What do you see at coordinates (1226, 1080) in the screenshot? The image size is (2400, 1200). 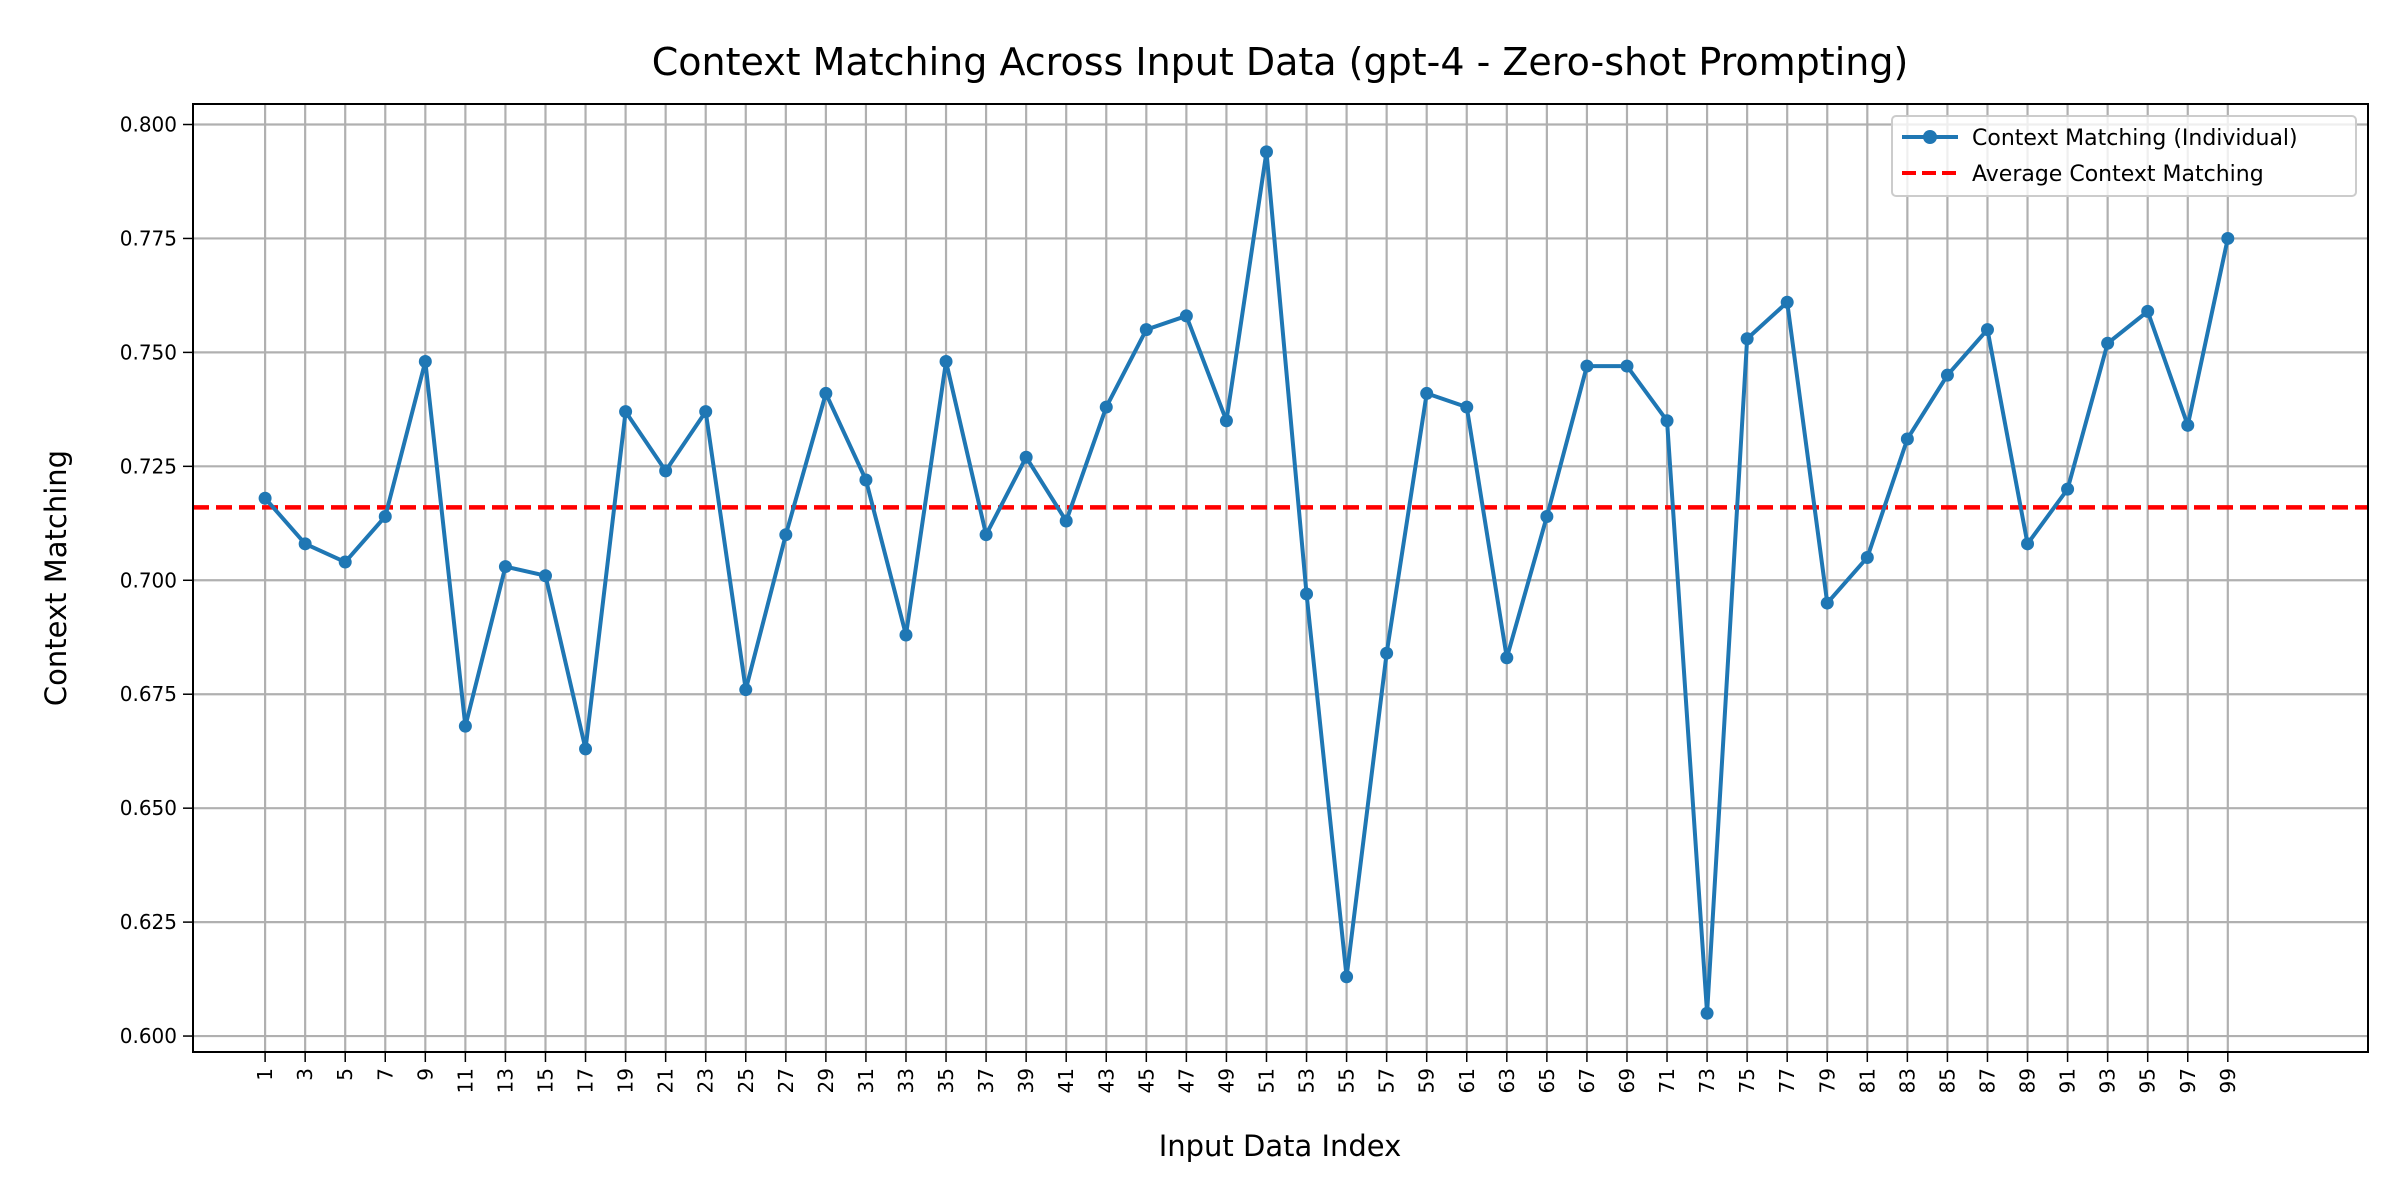 I see `x-tick-label: 49` at bounding box center [1226, 1080].